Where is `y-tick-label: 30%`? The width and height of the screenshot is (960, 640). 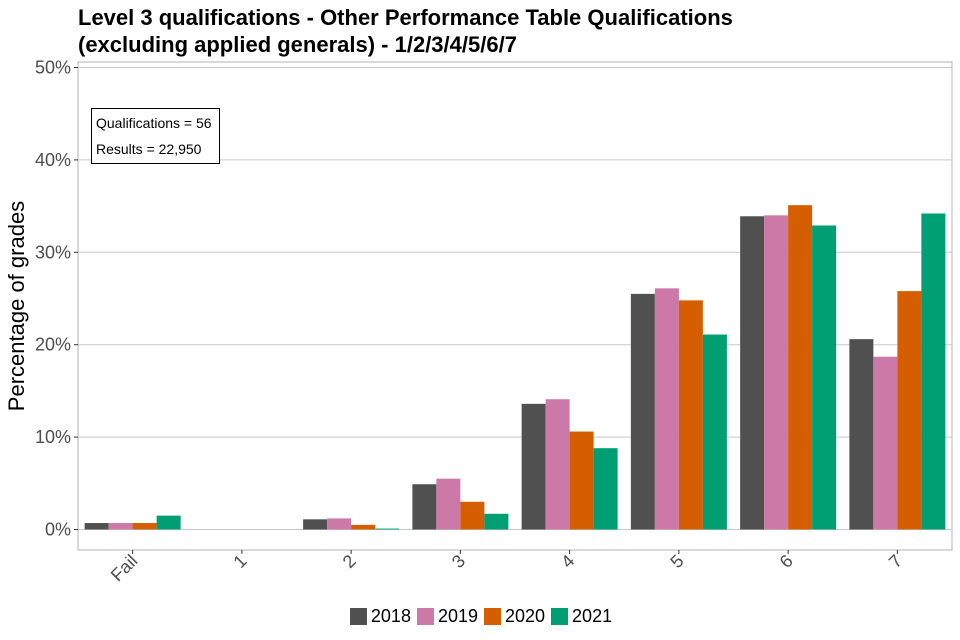
y-tick-label: 30% is located at coordinates (53, 252).